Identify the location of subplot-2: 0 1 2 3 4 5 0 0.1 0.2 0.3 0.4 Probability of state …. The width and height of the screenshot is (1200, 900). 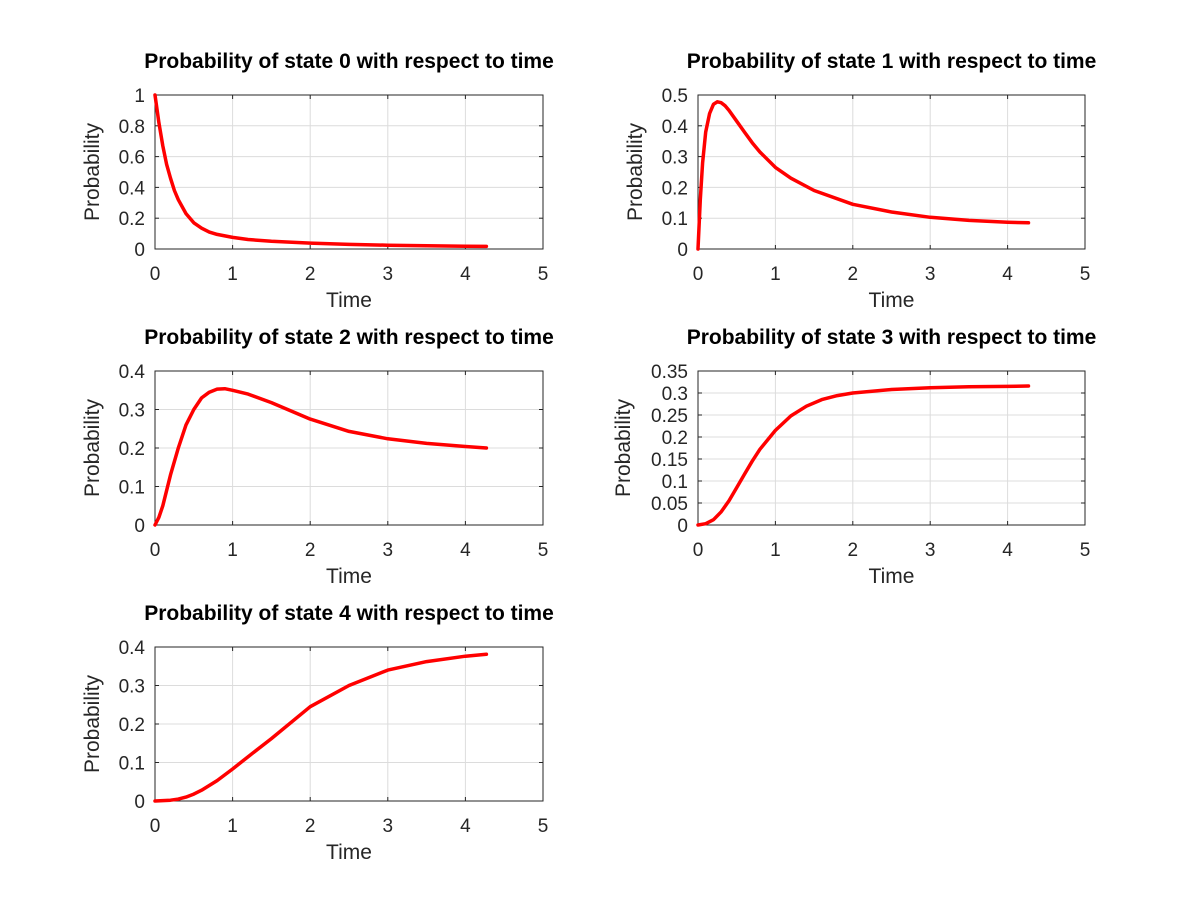
(317, 457).